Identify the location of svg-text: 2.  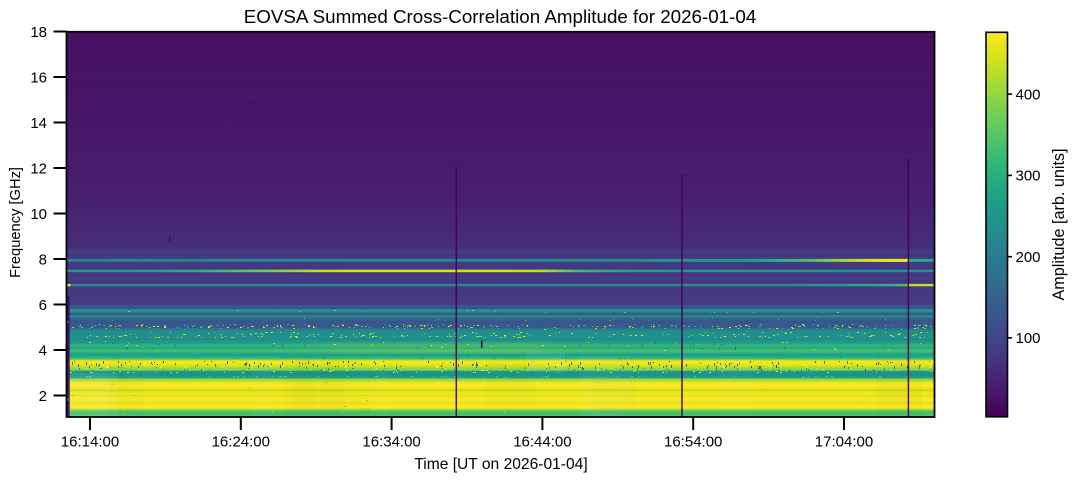
(43, 396).